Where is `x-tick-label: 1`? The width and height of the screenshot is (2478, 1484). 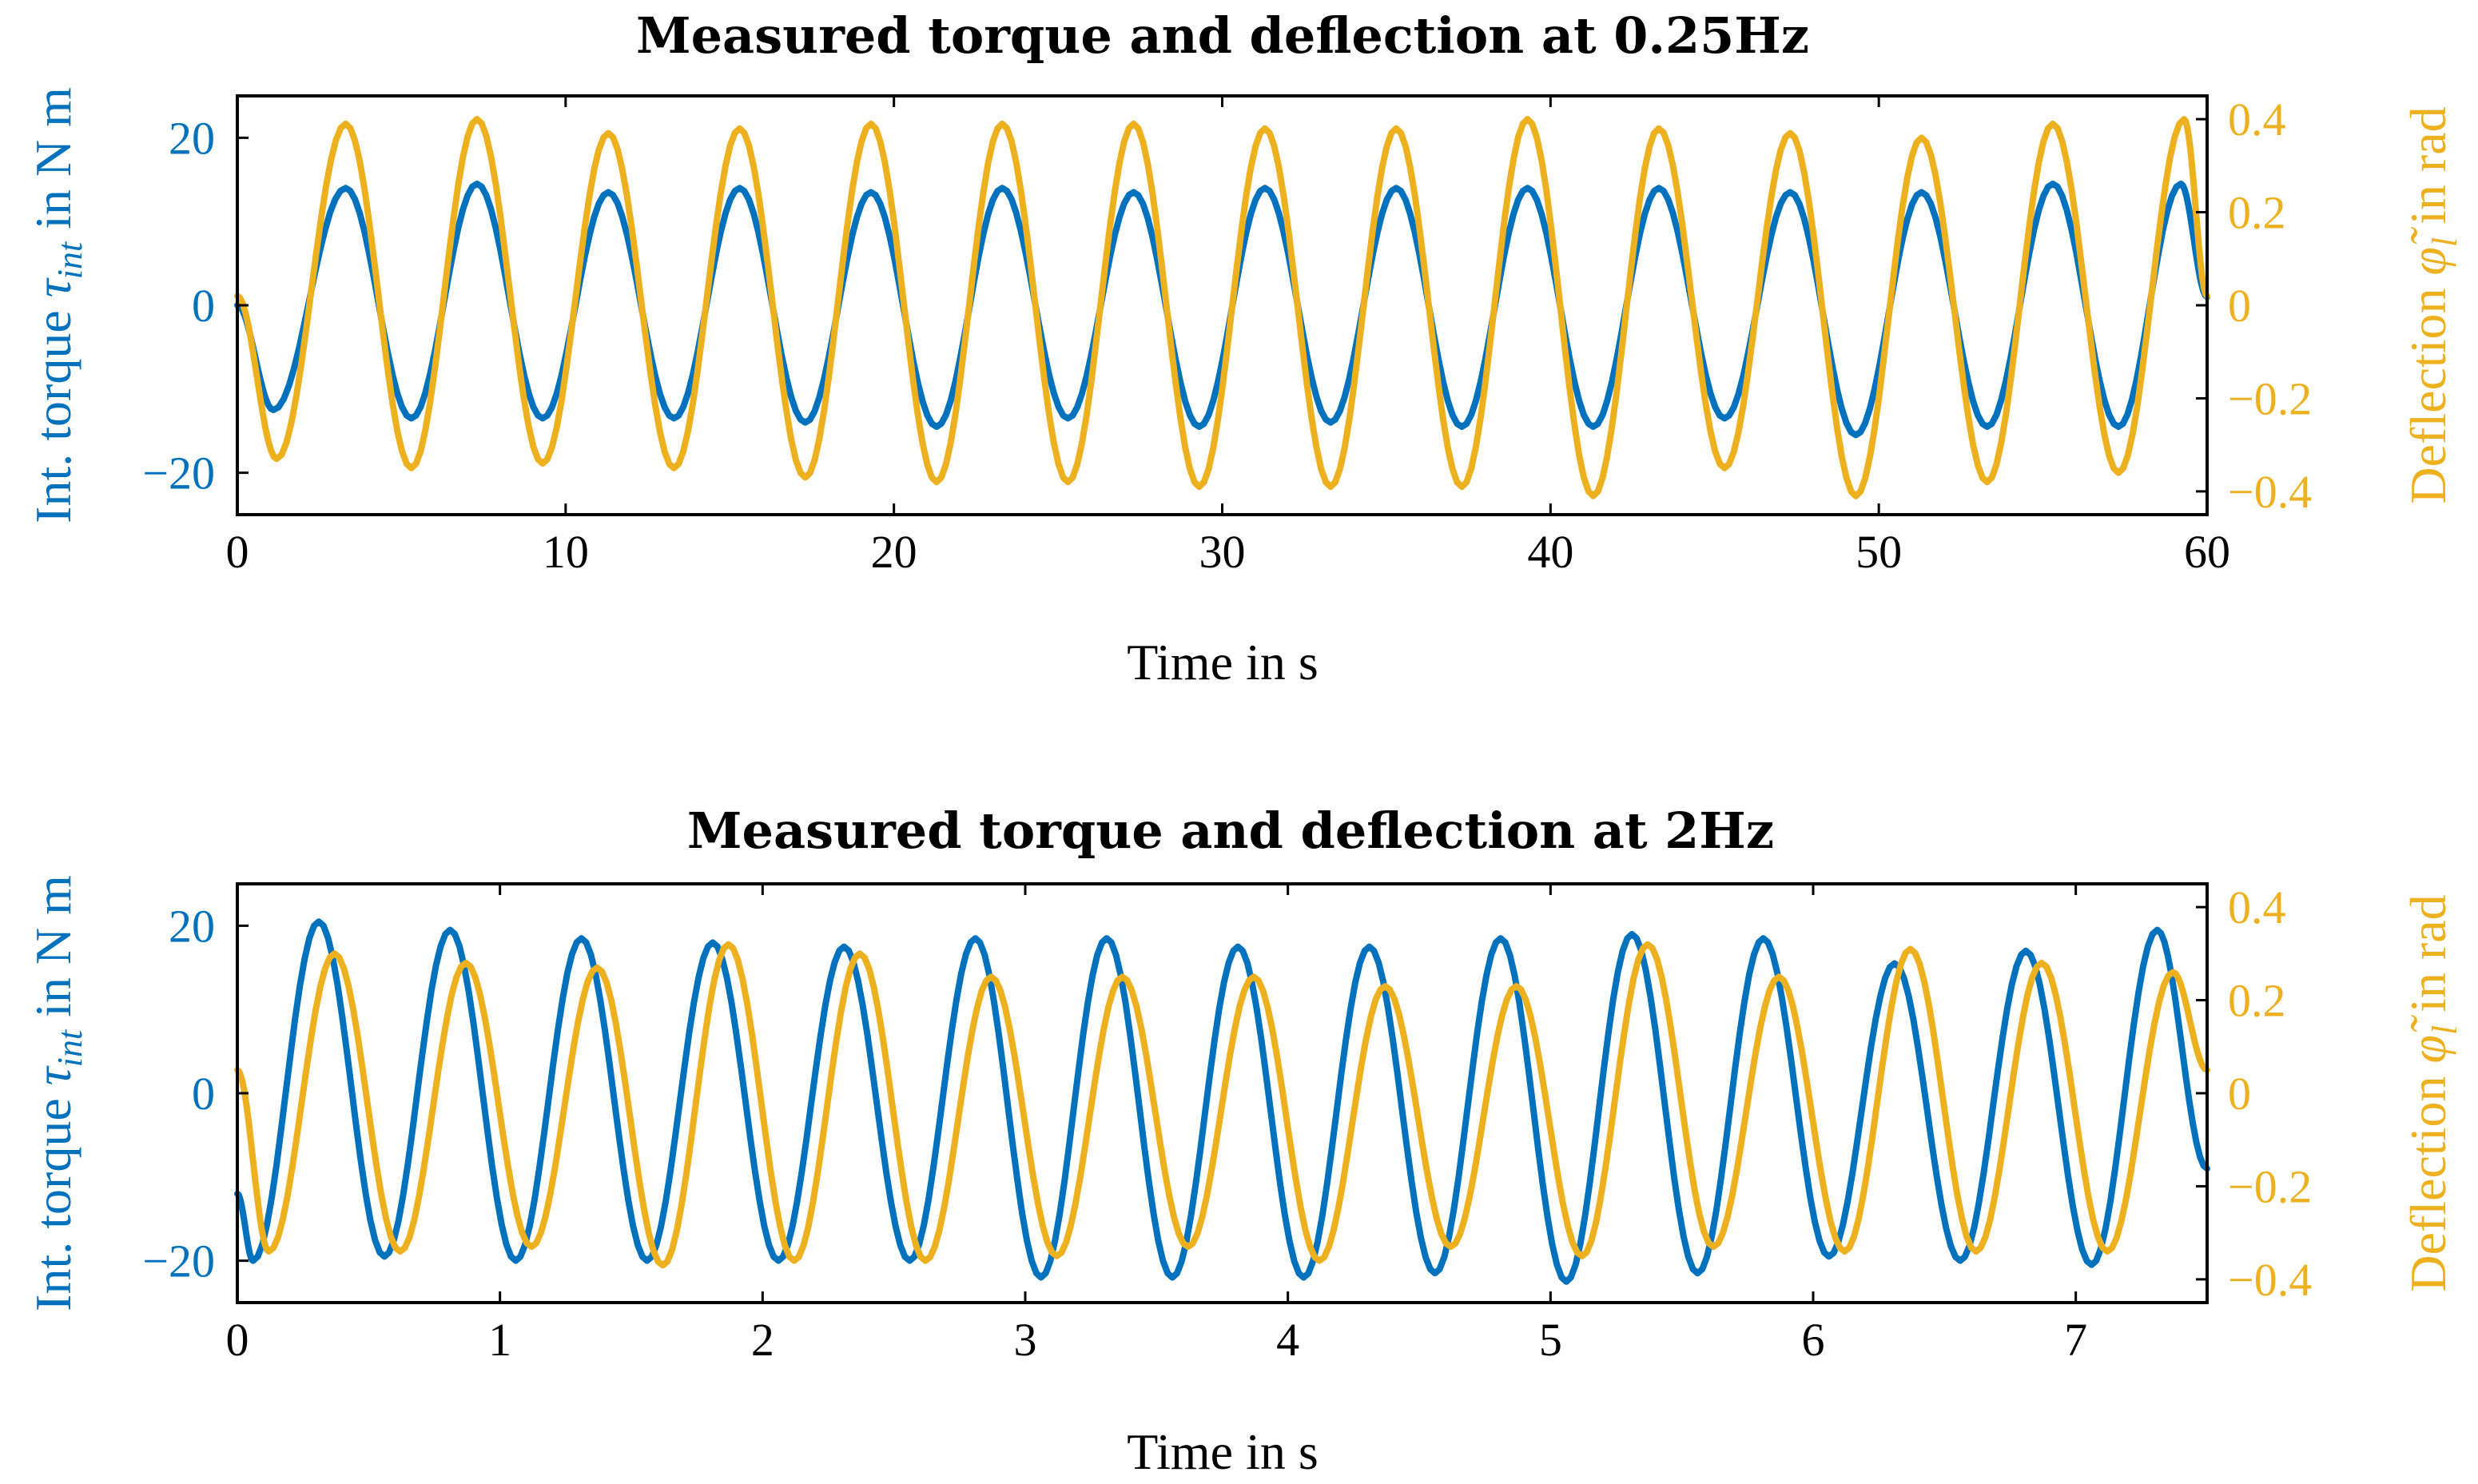
x-tick-label: 1 is located at coordinates (499, 1340).